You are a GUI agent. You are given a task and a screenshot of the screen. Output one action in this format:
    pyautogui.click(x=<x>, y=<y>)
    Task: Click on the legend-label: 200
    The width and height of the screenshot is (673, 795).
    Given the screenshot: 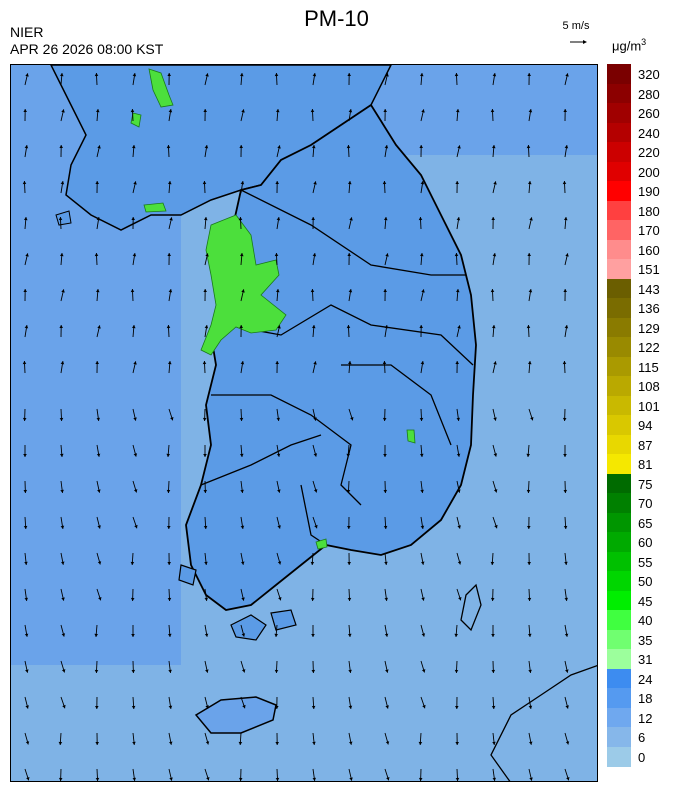 What is the action you would take?
    pyautogui.click(x=649, y=172)
    